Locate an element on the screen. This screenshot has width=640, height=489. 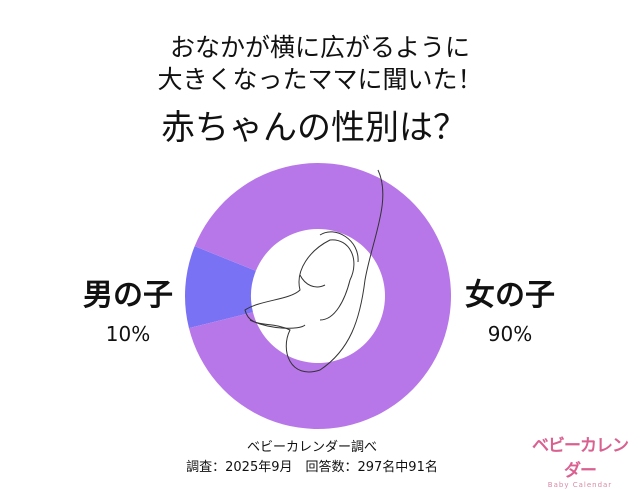
baby-line-illustration is located at coordinates (314, 271).